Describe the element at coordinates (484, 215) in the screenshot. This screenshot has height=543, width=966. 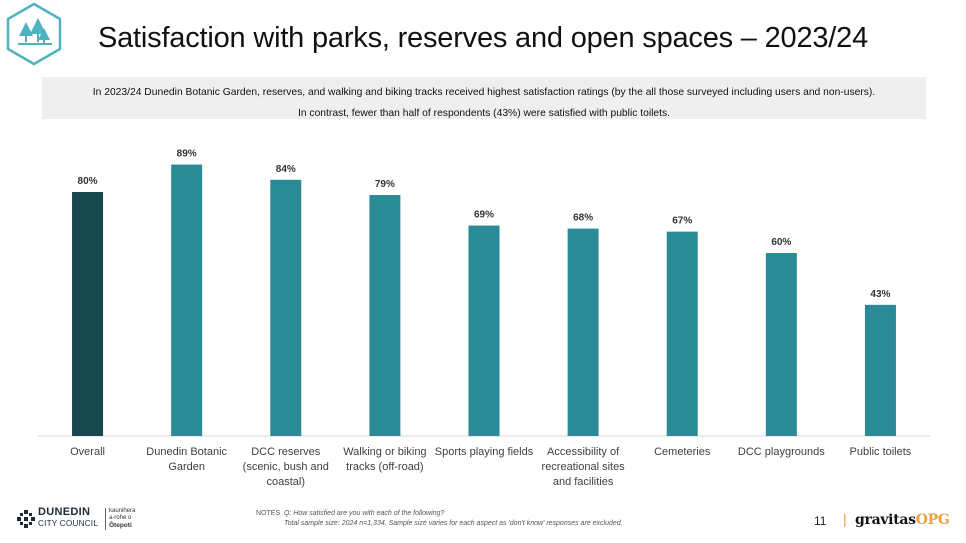
I see `data-label: 69%` at that location.